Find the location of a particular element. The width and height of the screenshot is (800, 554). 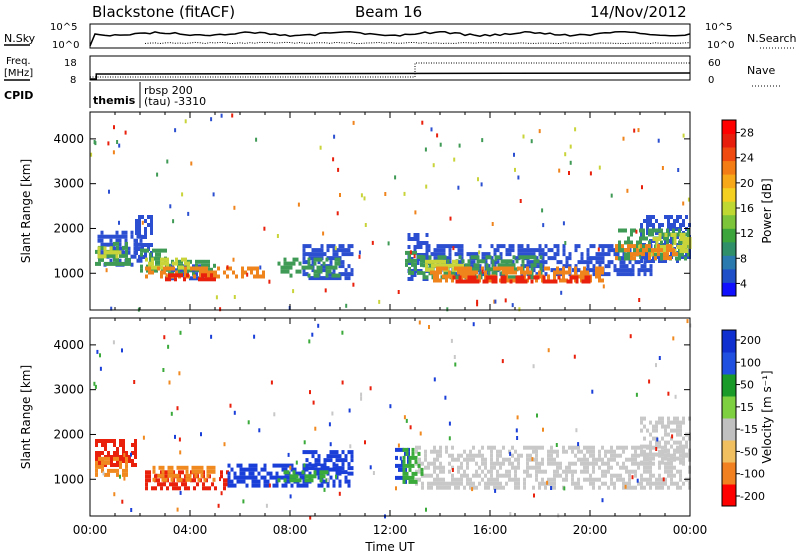

y-tick-label: 2000 is located at coordinates (68, 434).